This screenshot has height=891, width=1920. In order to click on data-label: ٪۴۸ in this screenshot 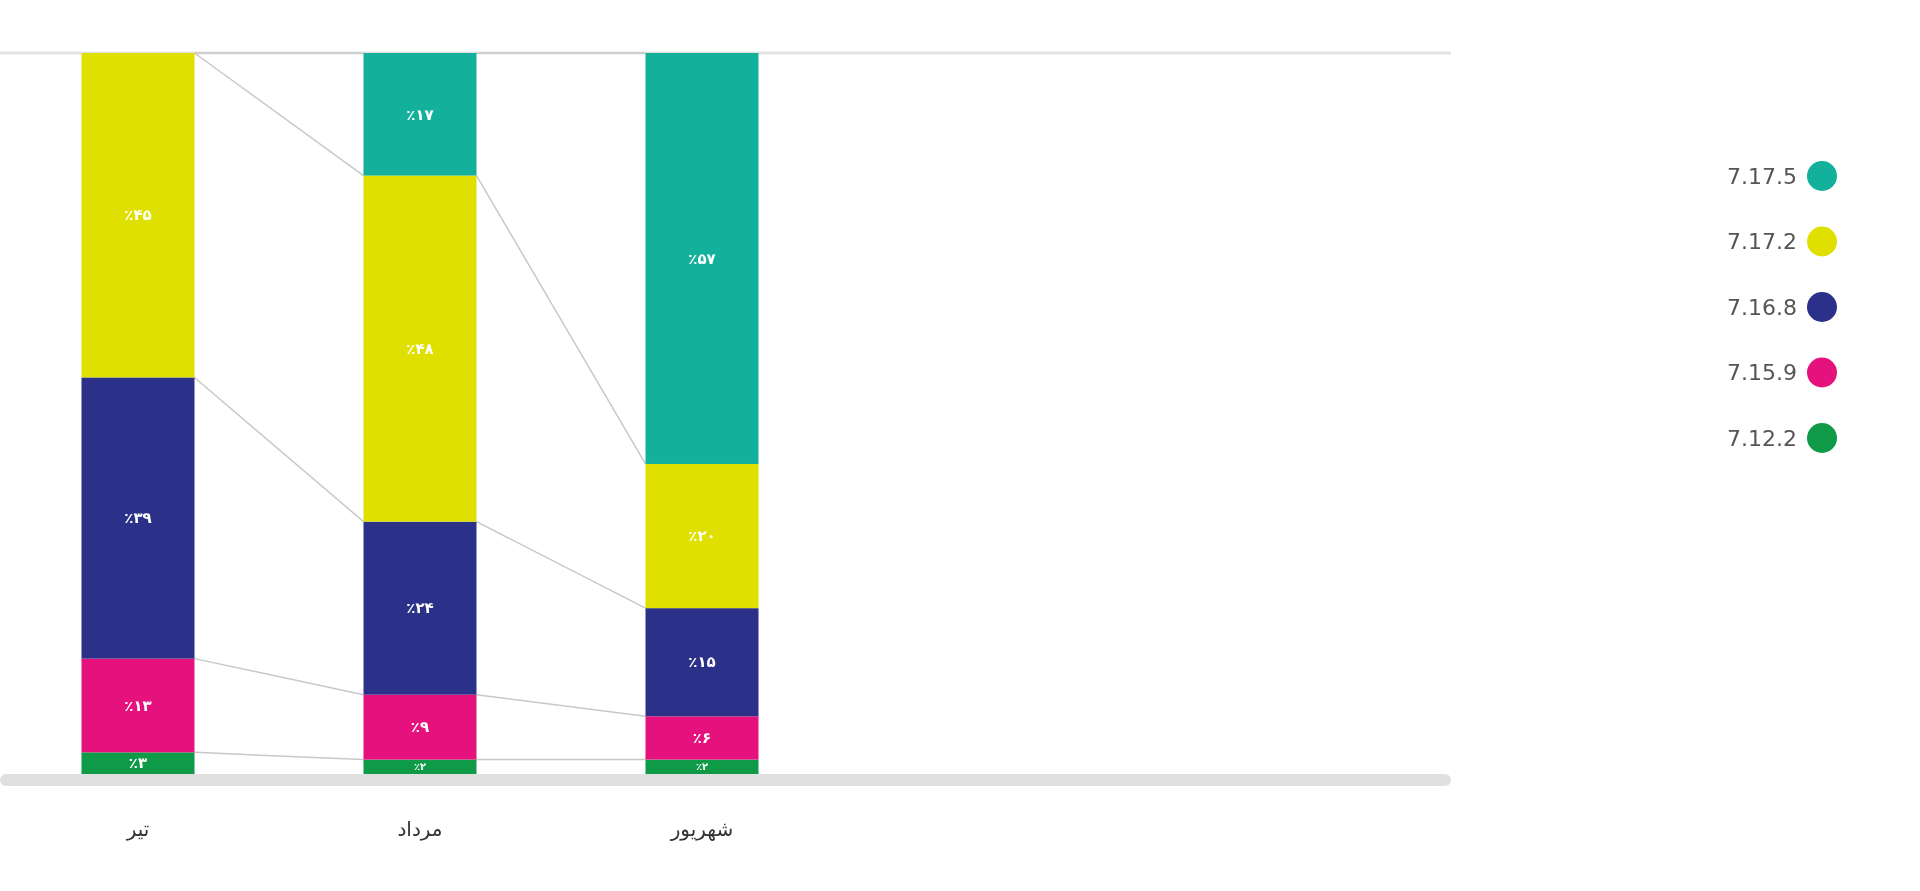, I will do `click(420, 348)`.